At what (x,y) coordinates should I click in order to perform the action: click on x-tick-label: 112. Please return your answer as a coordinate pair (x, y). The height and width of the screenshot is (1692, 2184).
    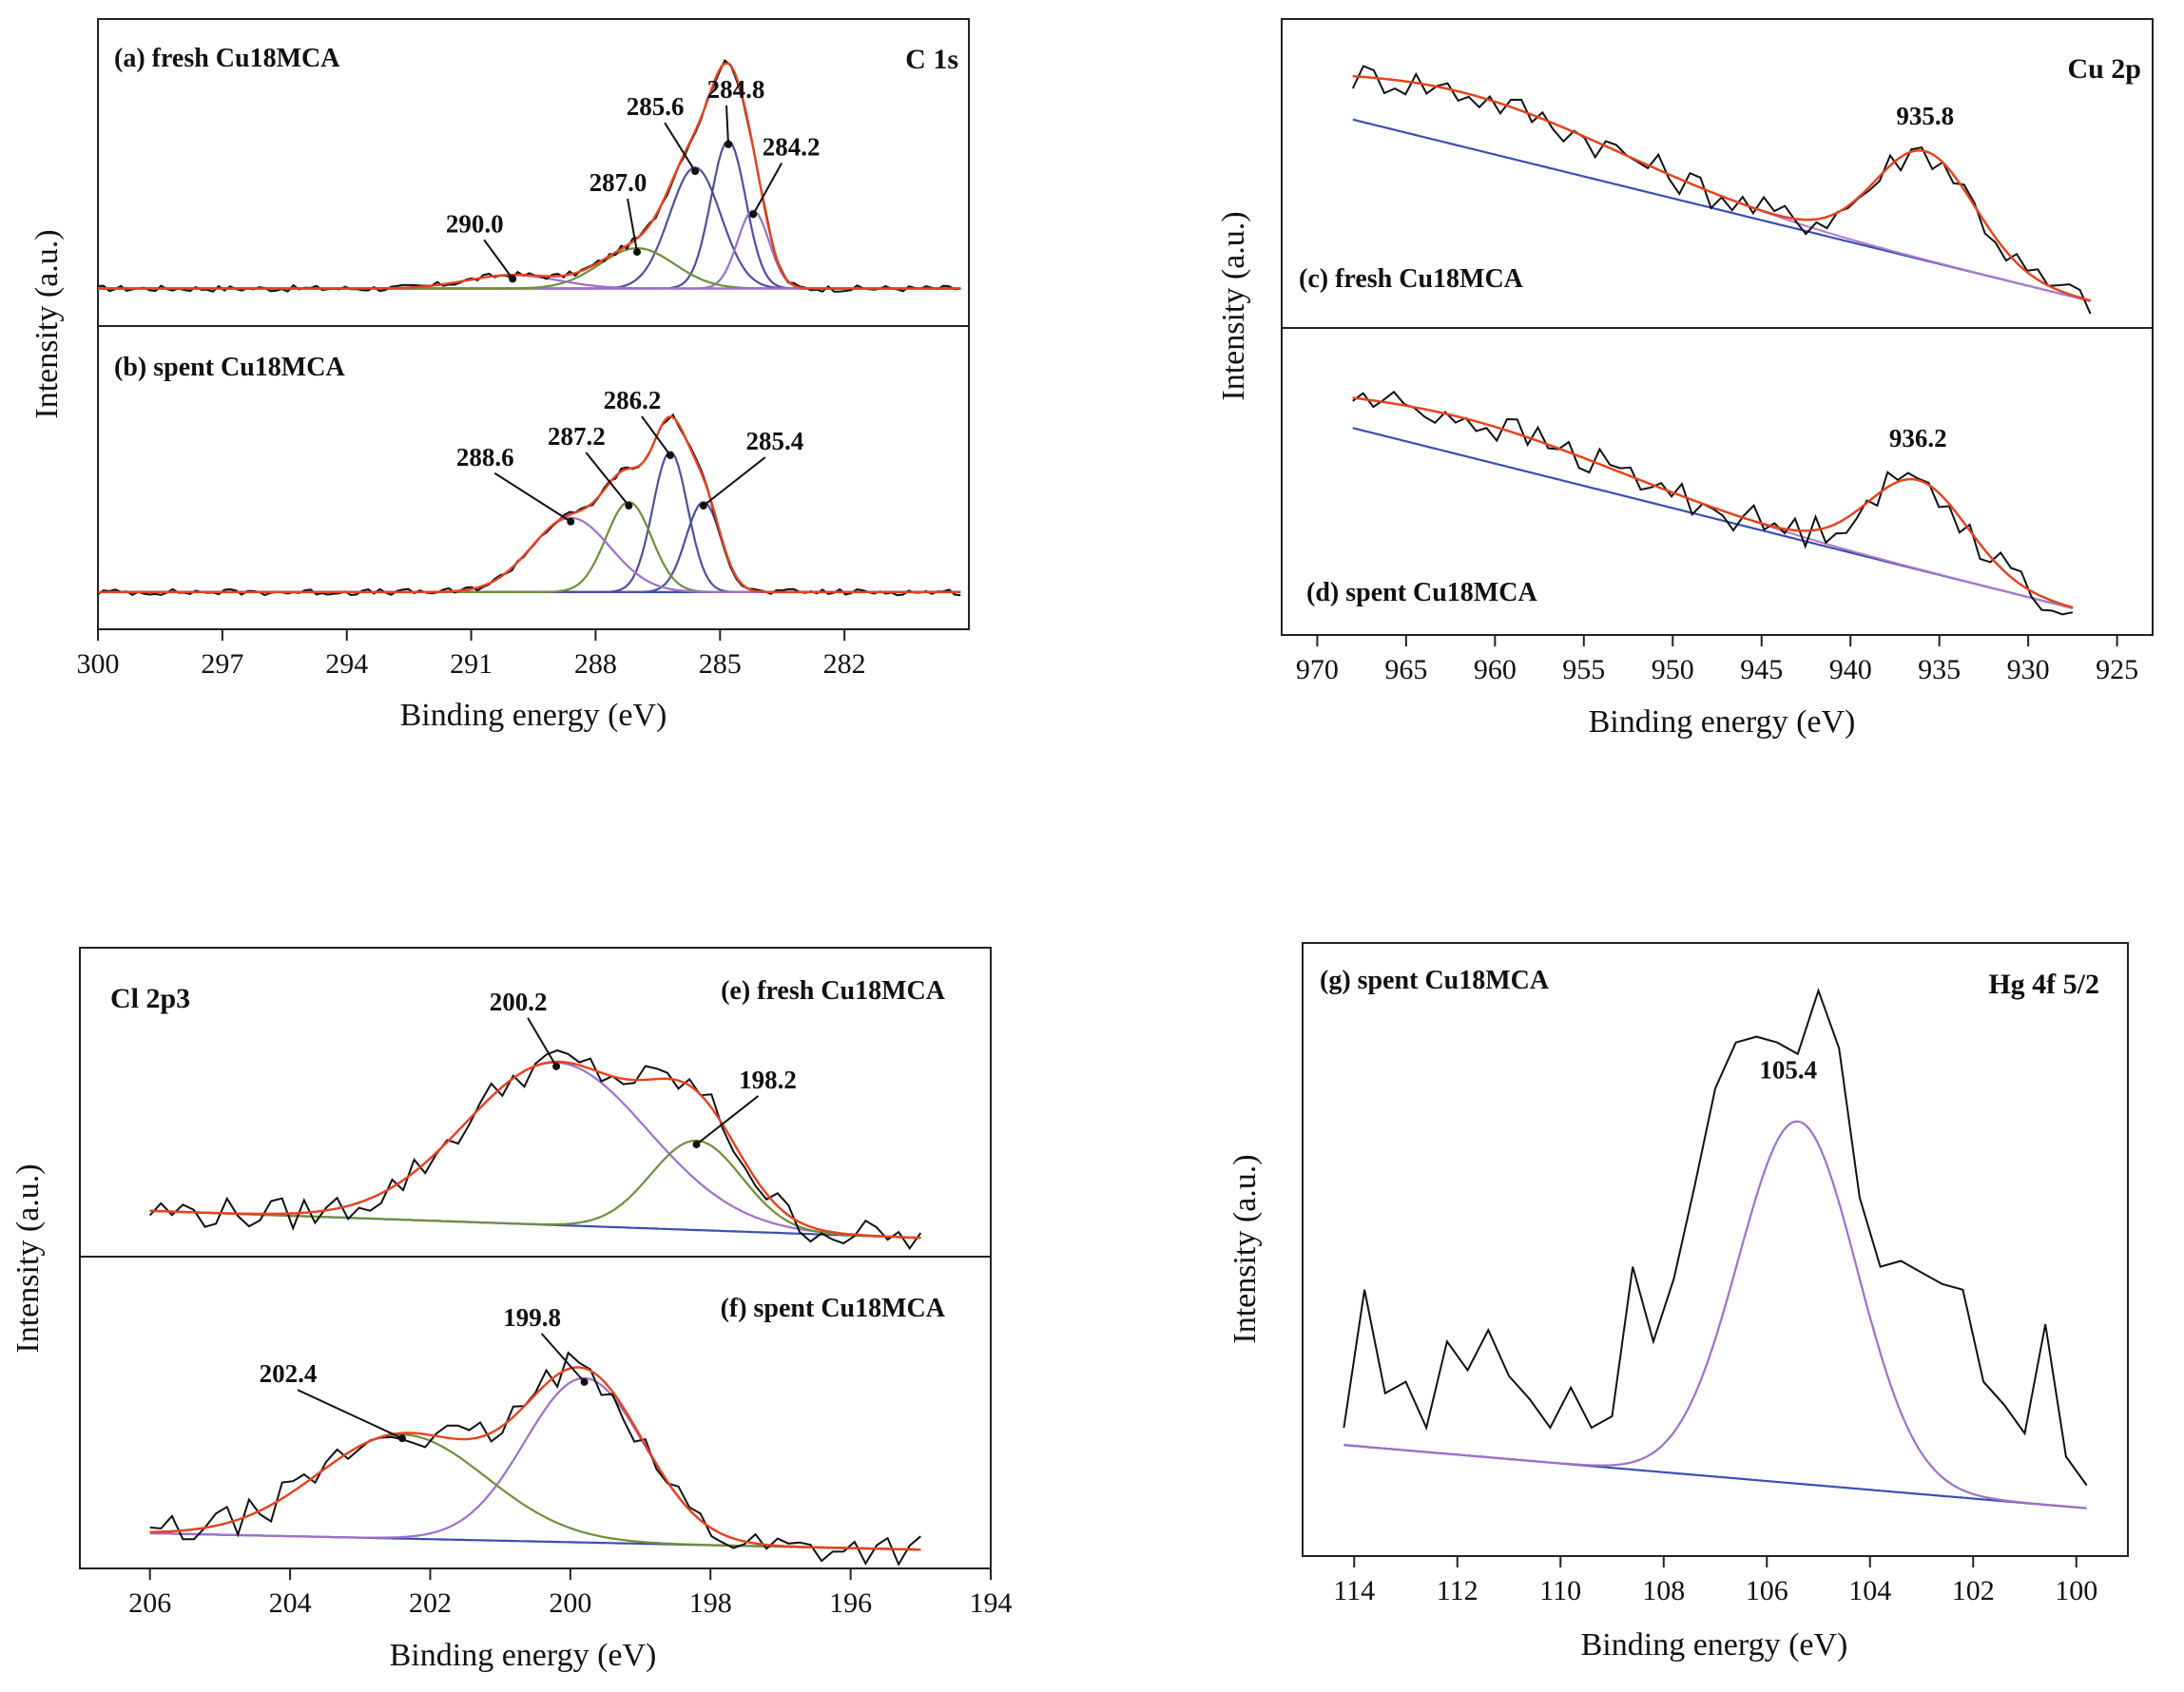
    Looking at the image, I should click on (1458, 1591).